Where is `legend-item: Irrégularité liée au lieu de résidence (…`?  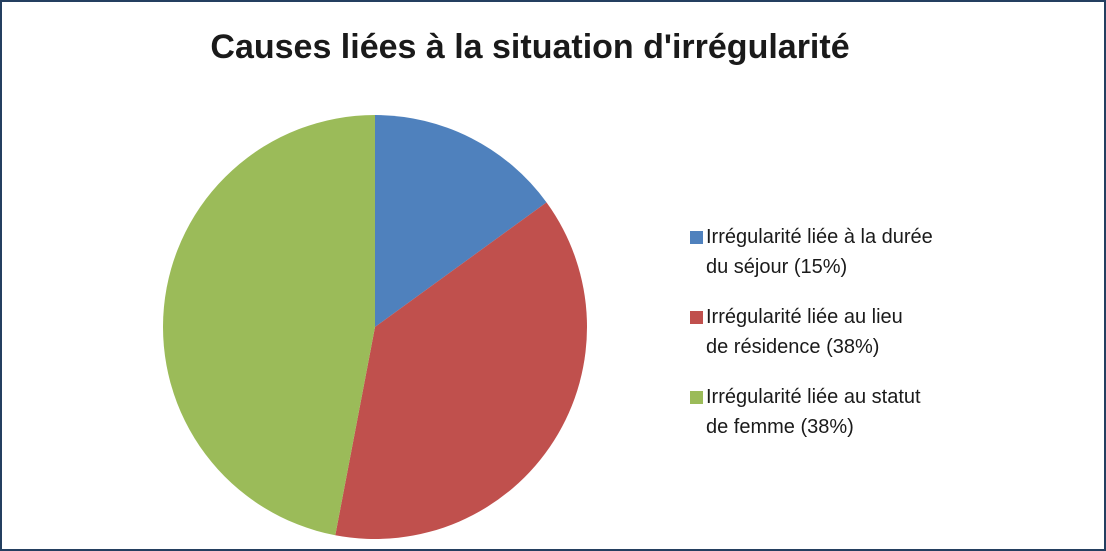
legend-item: Irrégularité liée au lieu de résidence (… is located at coordinates (811, 332).